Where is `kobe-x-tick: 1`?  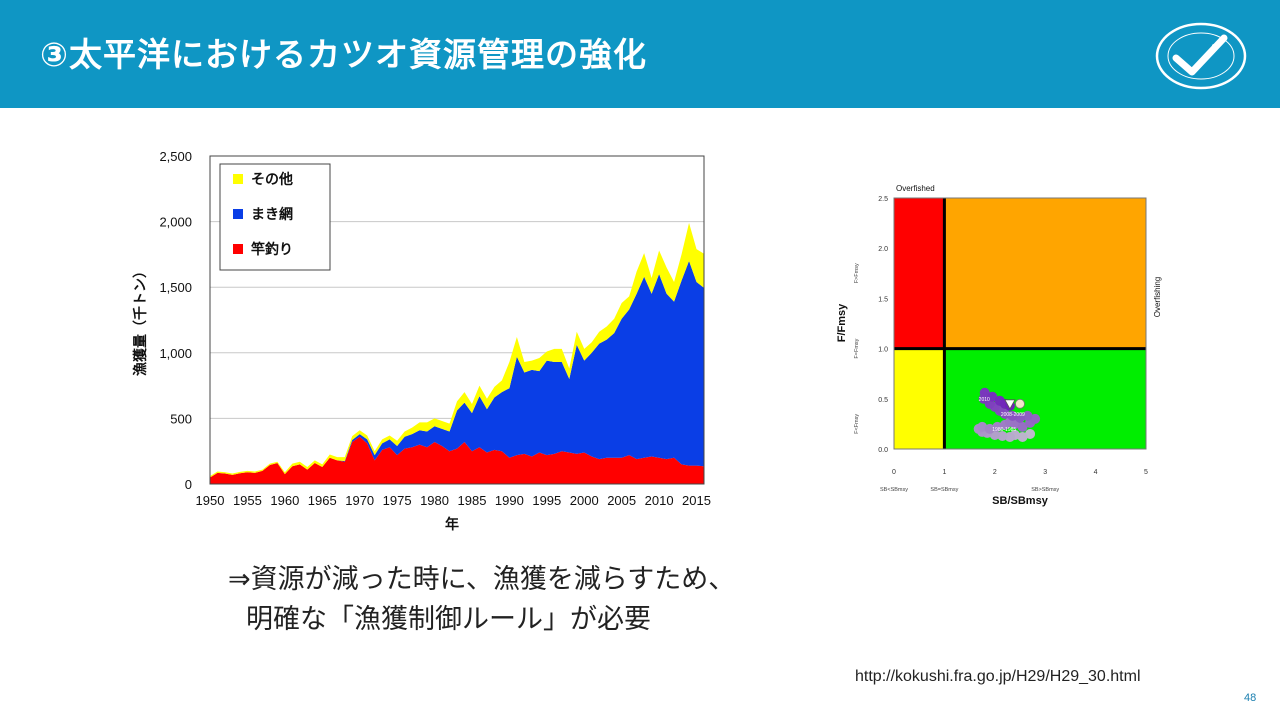 kobe-x-tick: 1 is located at coordinates (944, 472).